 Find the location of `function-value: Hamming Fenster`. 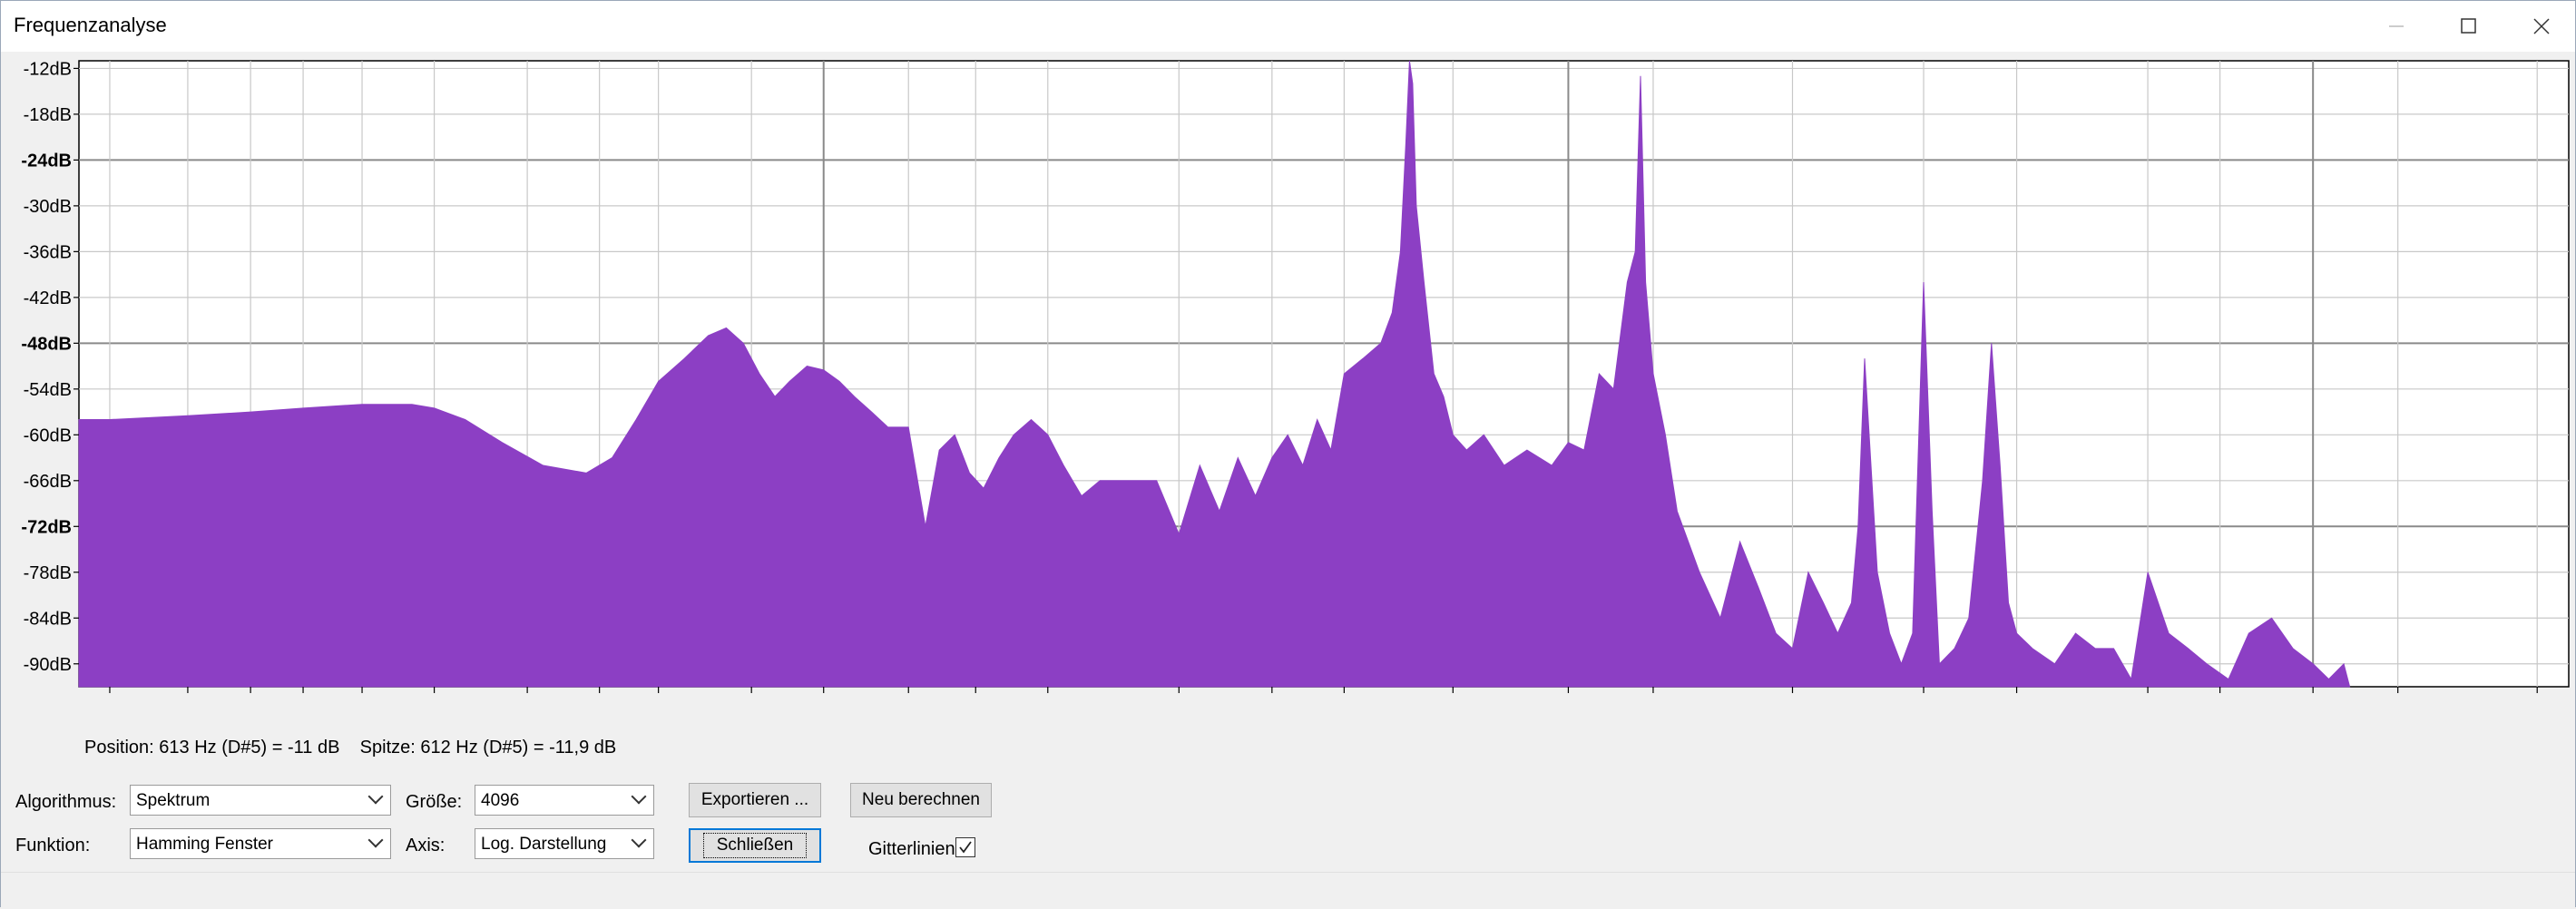

function-value: Hamming Fenster is located at coordinates (204, 844).